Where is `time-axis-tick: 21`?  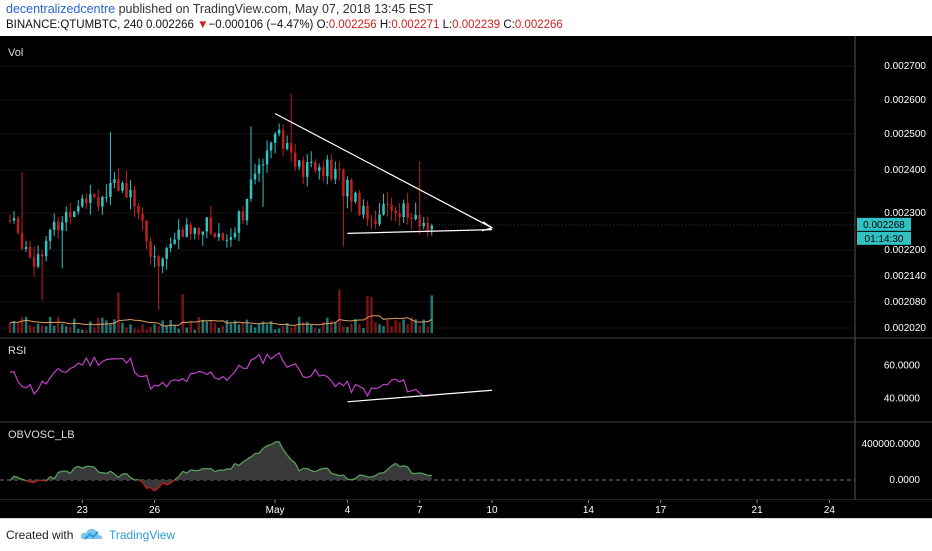 time-axis-tick: 21 is located at coordinates (758, 510).